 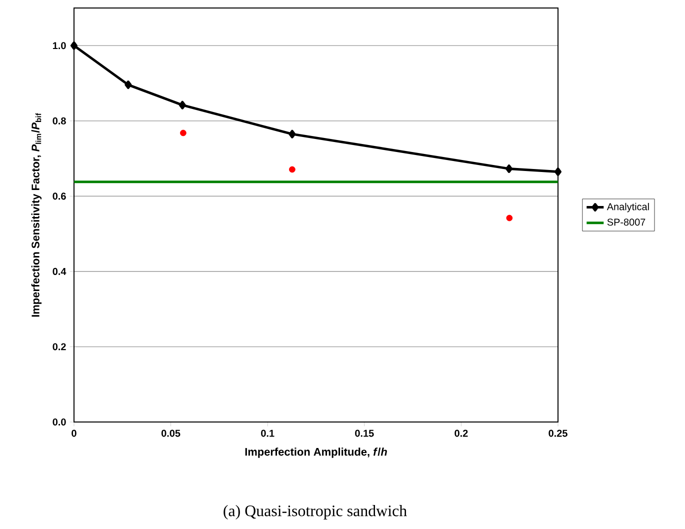 What do you see at coordinates (59, 196) in the screenshot?
I see `y-tick-label: 0.6` at bounding box center [59, 196].